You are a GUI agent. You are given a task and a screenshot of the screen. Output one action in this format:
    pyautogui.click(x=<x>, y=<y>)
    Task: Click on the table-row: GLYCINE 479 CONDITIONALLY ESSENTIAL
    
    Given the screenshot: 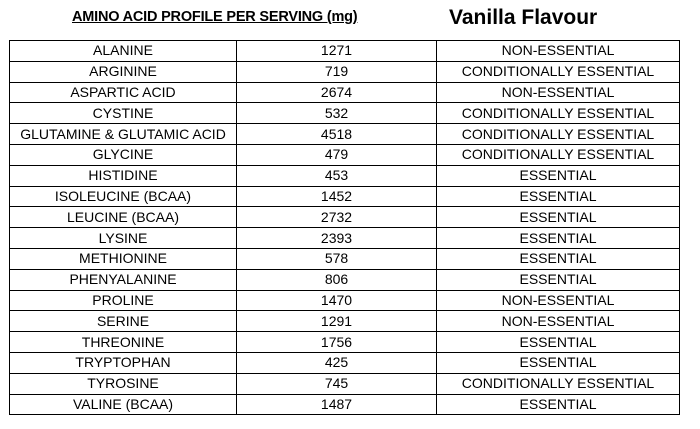 What is the action you would take?
    pyautogui.click(x=344, y=154)
    